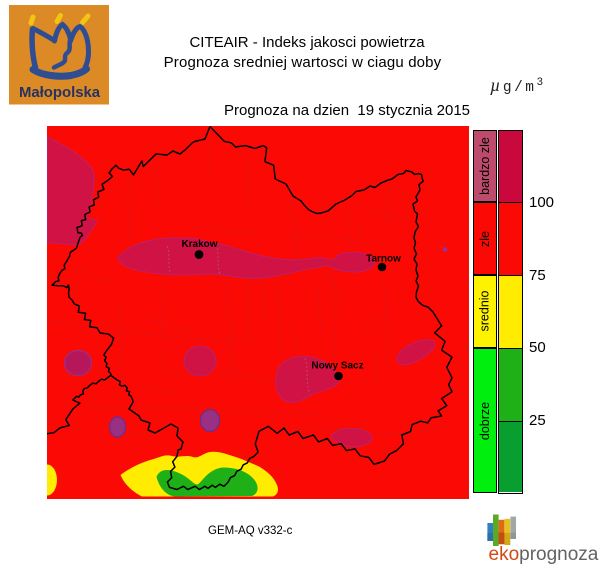 The height and width of the screenshot is (578, 609). Describe the element at coordinates (199, 244) in the screenshot. I see `svg-text: Krakow` at that location.